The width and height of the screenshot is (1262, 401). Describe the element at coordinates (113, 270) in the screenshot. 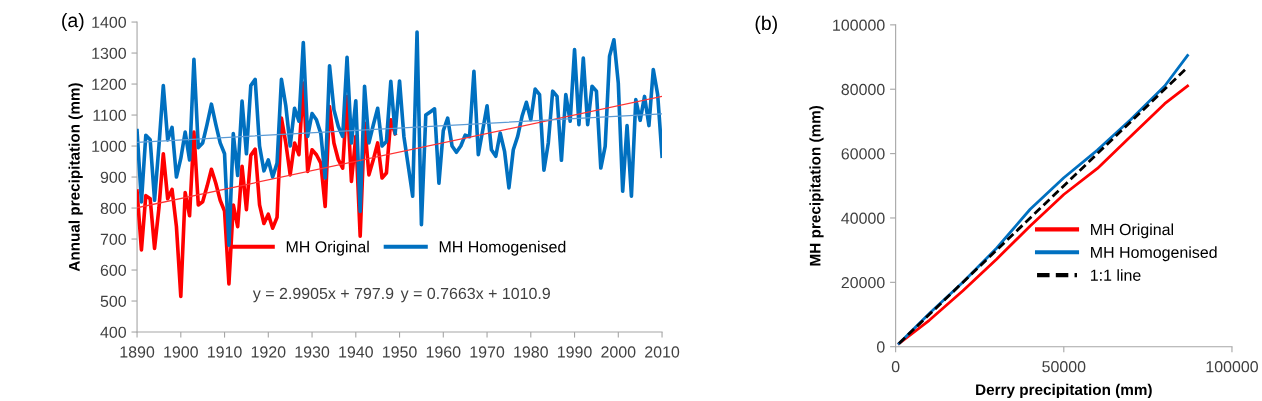

I see `y-tick-label: 600` at that location.